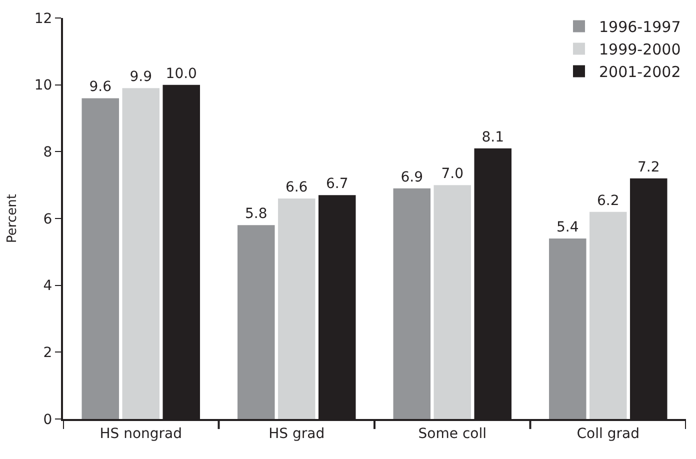 The image size is (696, 459). I want to click on data-label: 5.4, so click(567, 228).